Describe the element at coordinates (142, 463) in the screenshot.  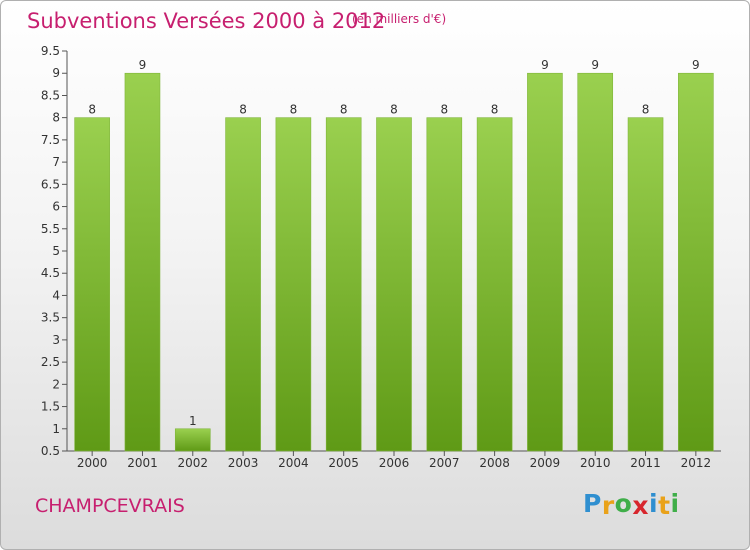
I see `x-tick-label-2001: 2001` at that location.